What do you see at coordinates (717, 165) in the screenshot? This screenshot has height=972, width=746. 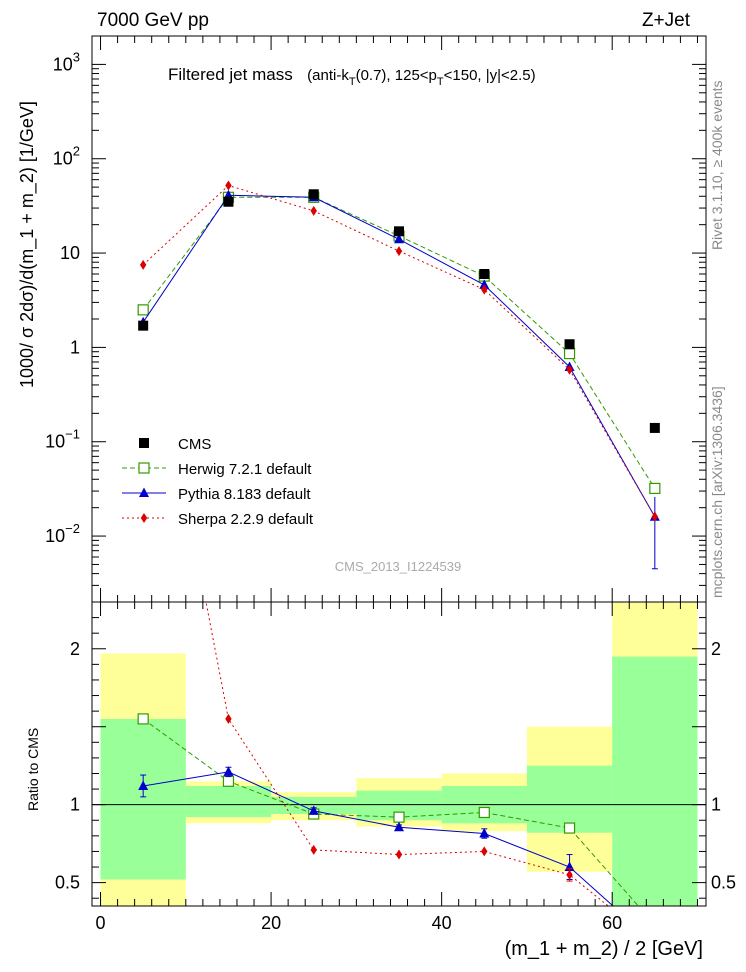 I see `rivet-label: Rivet 3.1.10, ≥ 400k events` at bounding box center [717, 165].